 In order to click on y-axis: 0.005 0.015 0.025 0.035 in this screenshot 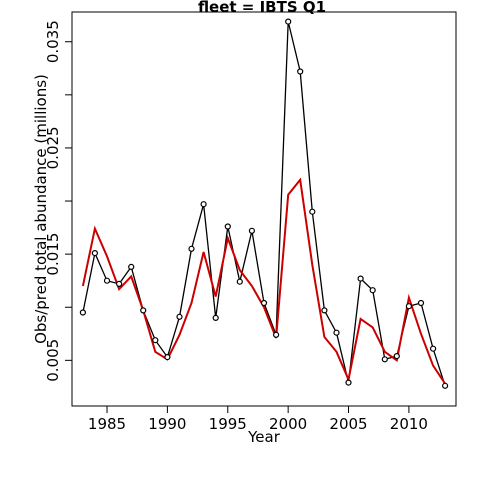, I will do `click(58, 201)`.